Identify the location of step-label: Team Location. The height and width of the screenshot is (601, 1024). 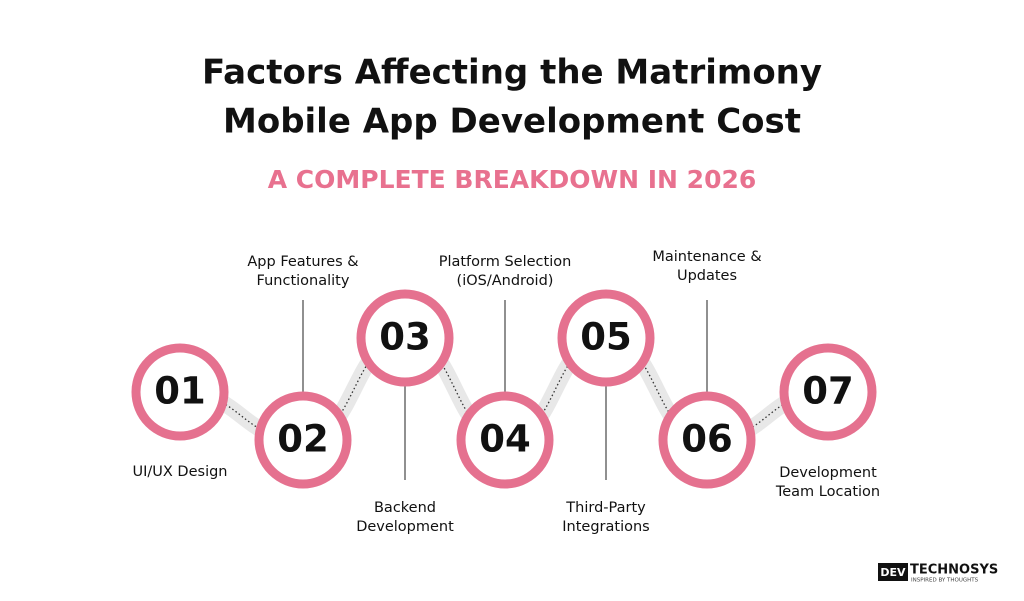
(827, 492).